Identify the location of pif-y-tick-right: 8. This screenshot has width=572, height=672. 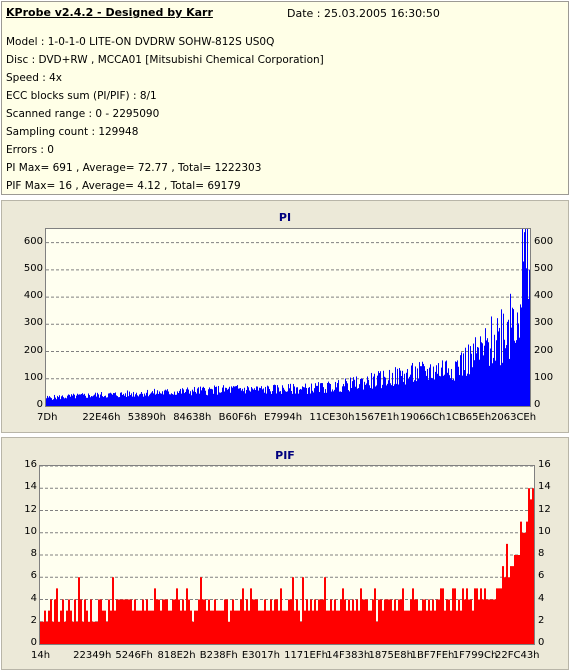
(541, 553).